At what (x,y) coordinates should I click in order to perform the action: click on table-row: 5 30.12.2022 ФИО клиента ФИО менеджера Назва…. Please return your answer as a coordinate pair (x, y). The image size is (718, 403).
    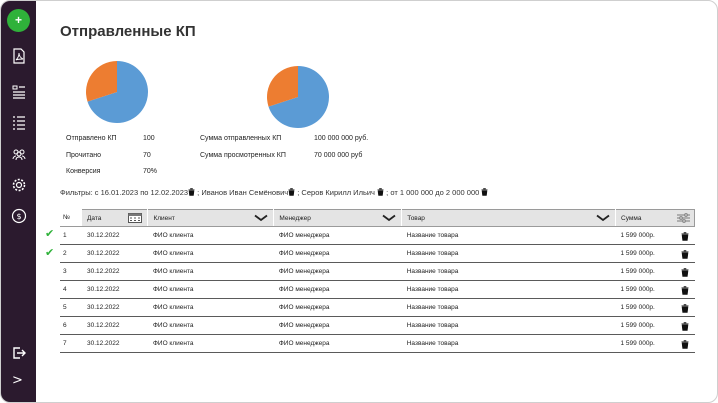
    Looking at the image, I should click on (377, 307).